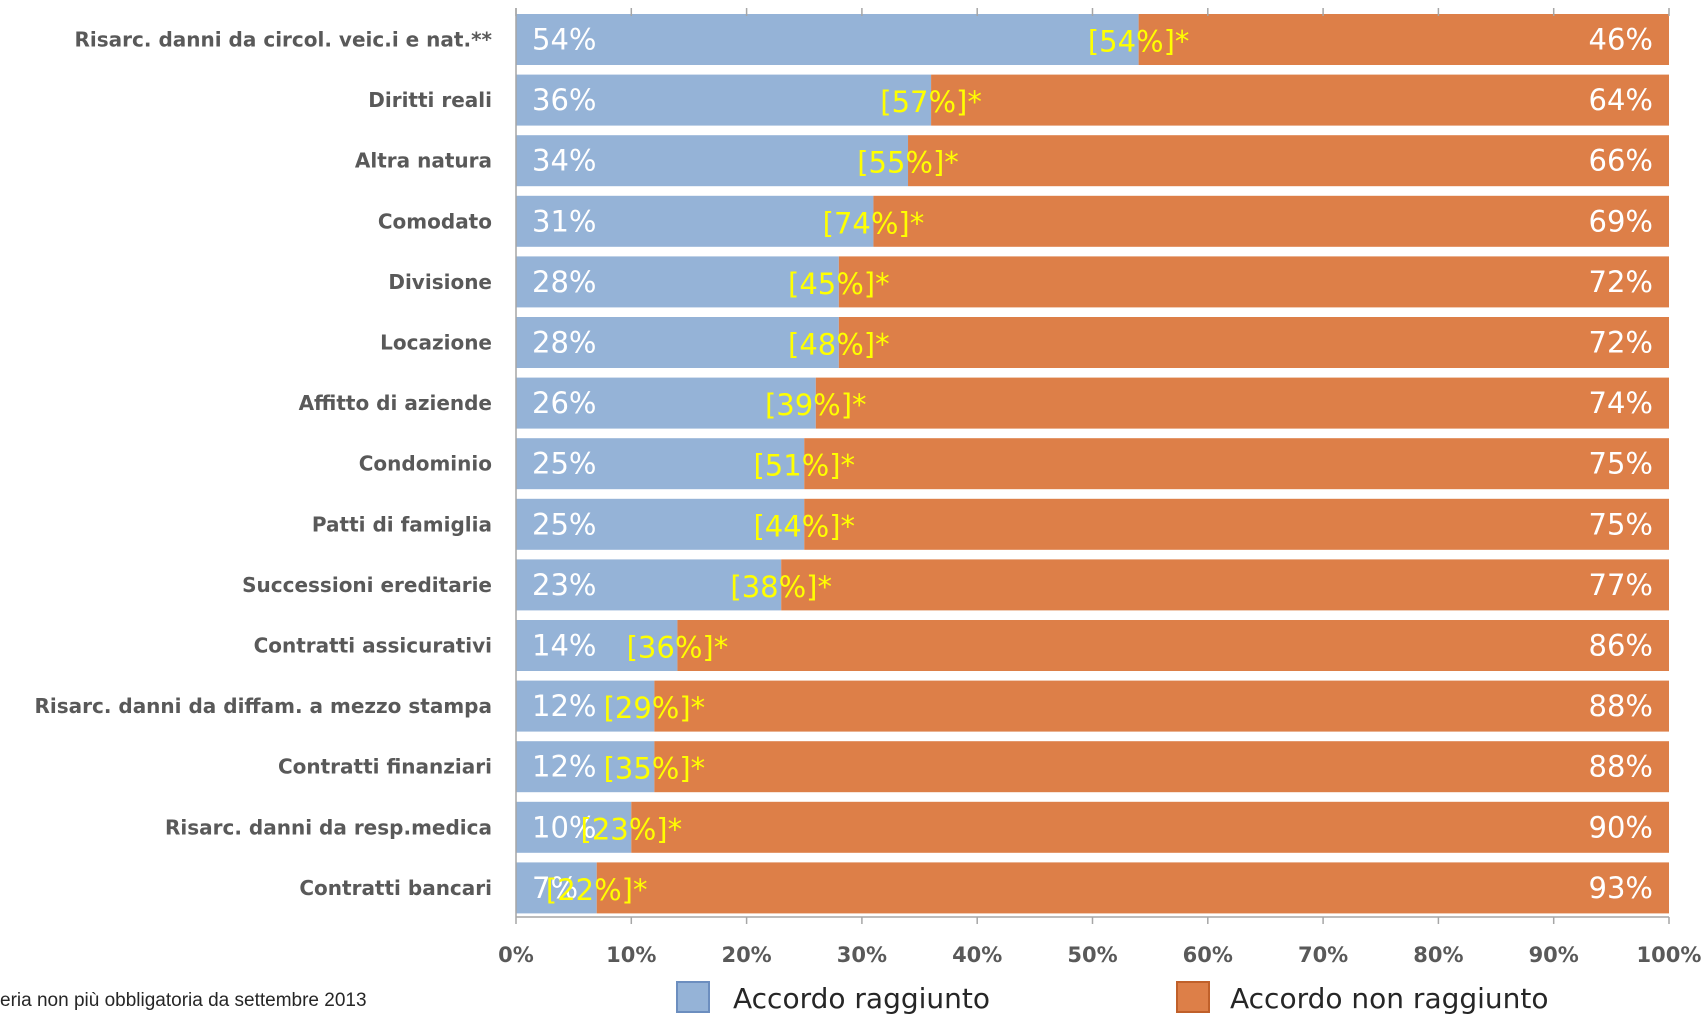  Describe the element at coordinates (804, 526) in the screenshot. I see `annotation-label: [44%]*` at that location.